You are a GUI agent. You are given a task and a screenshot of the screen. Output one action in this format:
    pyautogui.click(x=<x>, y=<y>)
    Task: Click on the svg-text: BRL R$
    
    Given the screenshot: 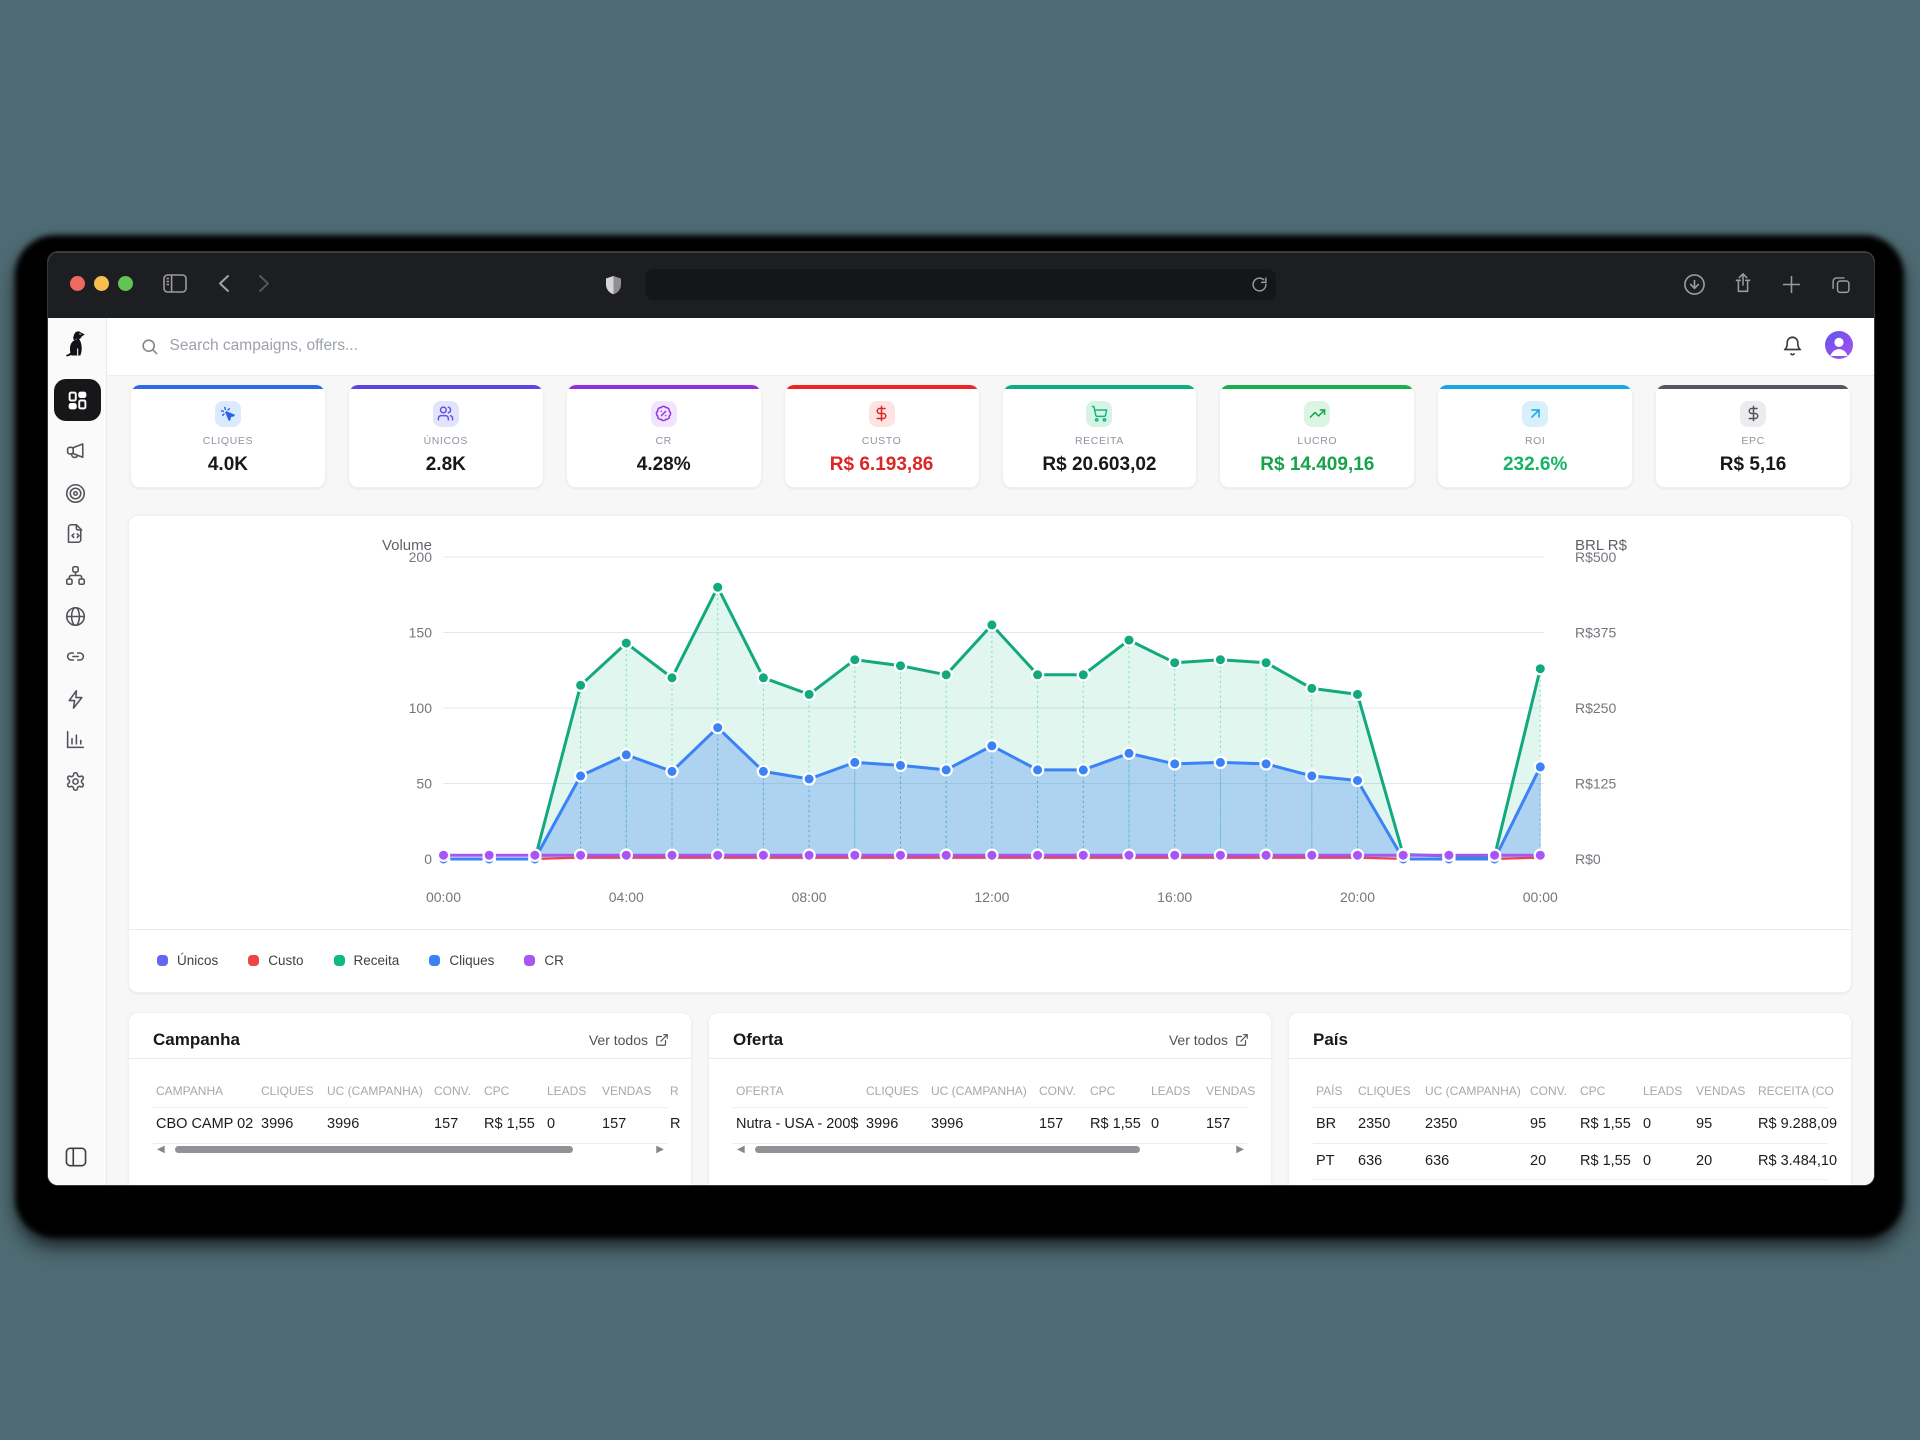 What is the action you would take?
    pyautogui.click(x=1601, y=545)
    